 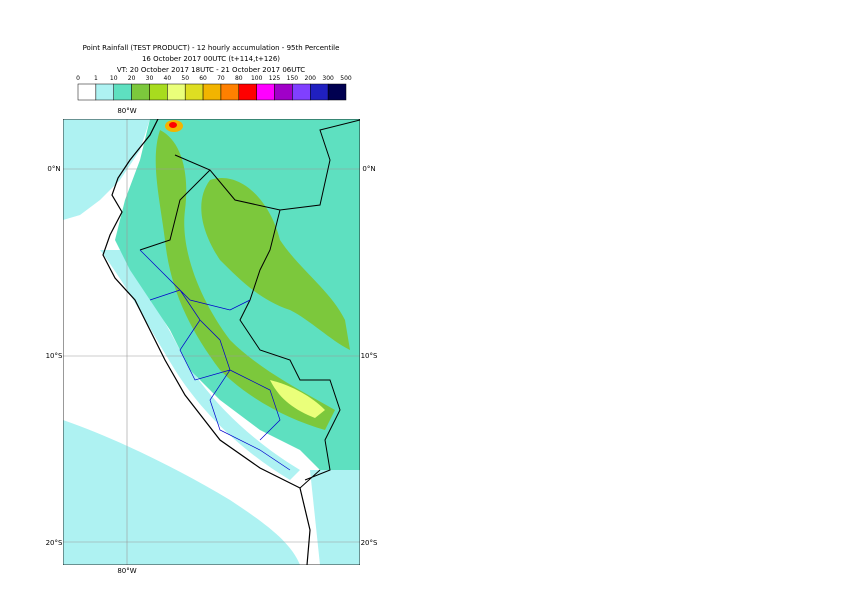 I want to click on colorbar-label: 80, so click(x=239, y=78).